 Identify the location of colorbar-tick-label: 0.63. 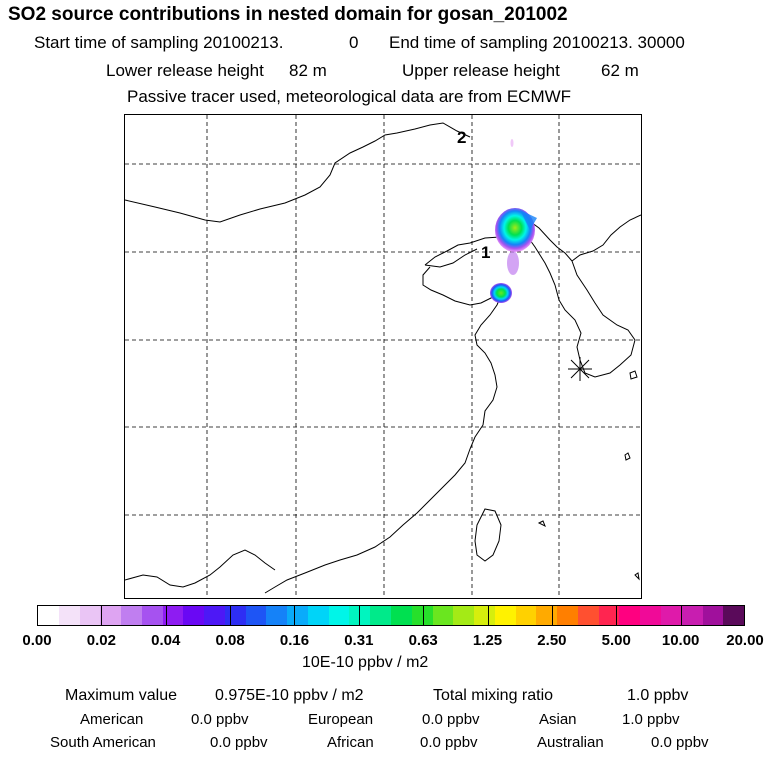
(423, 640).